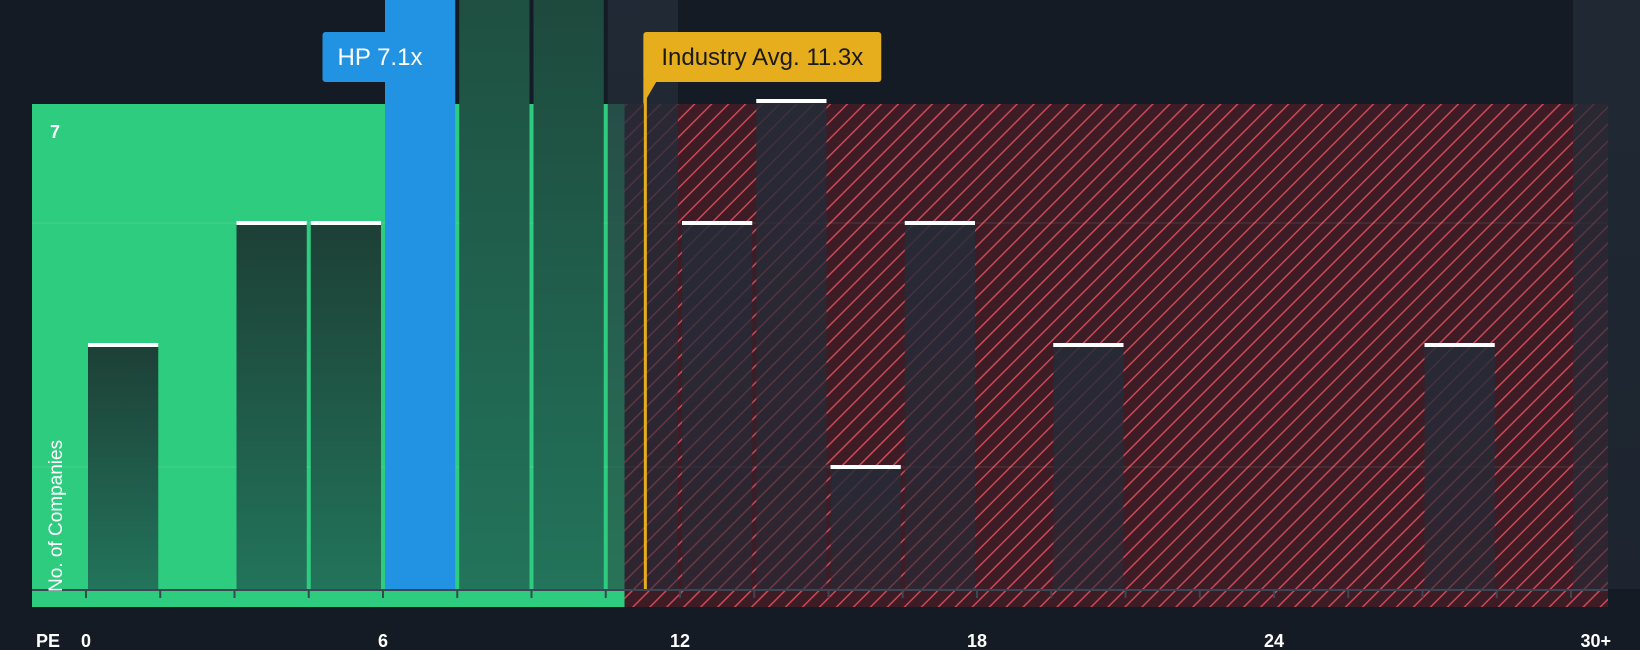  I want to click on x-tick-label: 30+, so click(1595, 640).